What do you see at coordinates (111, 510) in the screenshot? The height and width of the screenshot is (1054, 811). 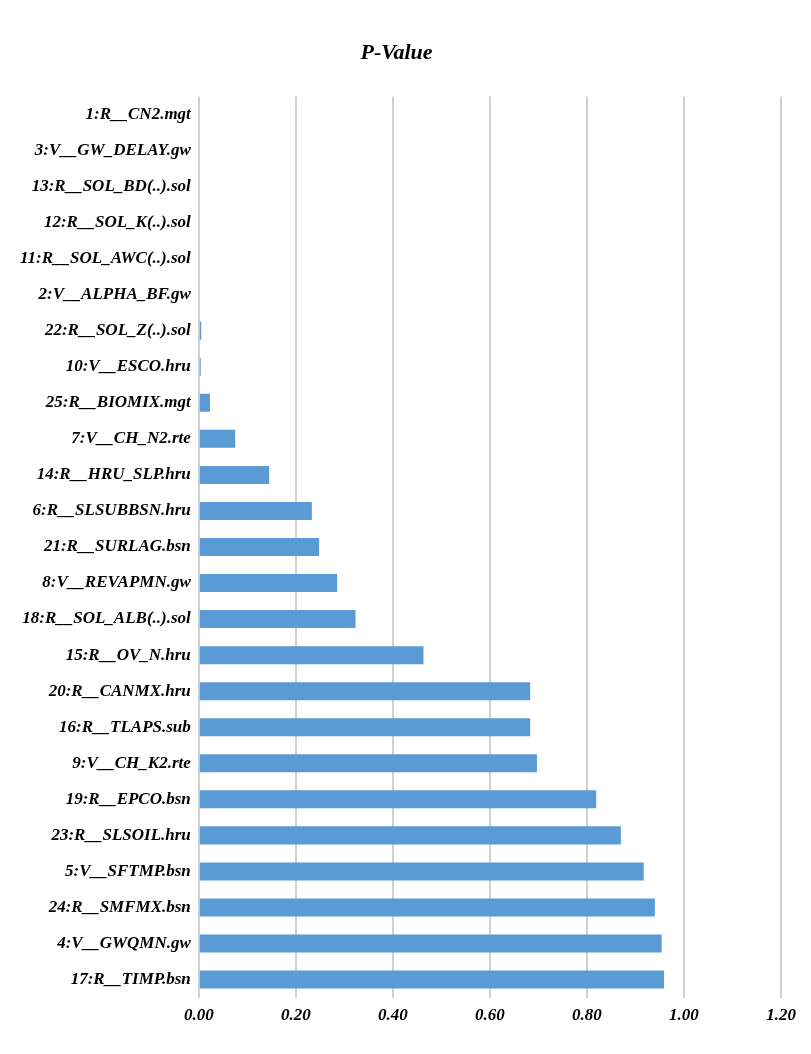 I see `y-tick-label: 6:R__SLSUBBSN.hru` at bounding box center [111, 510].